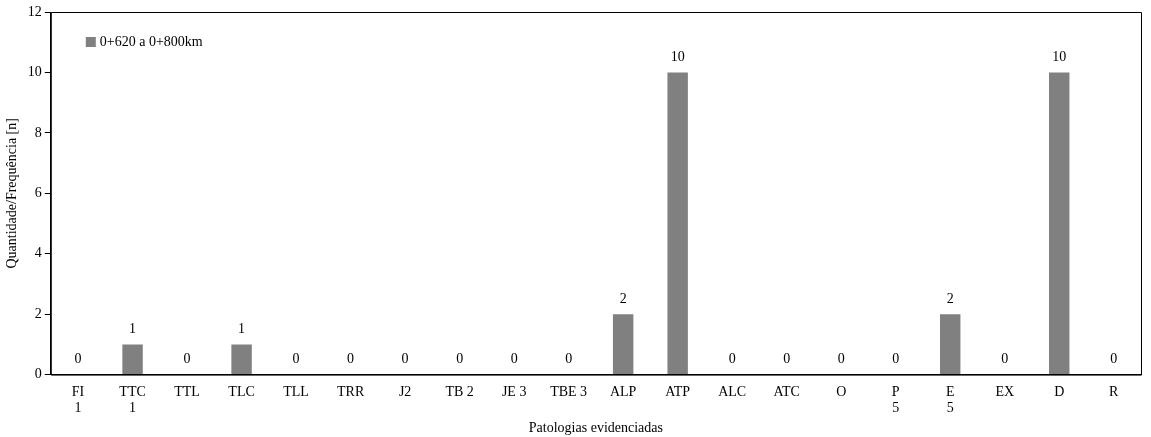 This screenshot has width=1151, height=437. What do you see at coordinates (786, 391) in the screenshot?
I see `x-tick-label: ATC` at bounding box center [786, 391].